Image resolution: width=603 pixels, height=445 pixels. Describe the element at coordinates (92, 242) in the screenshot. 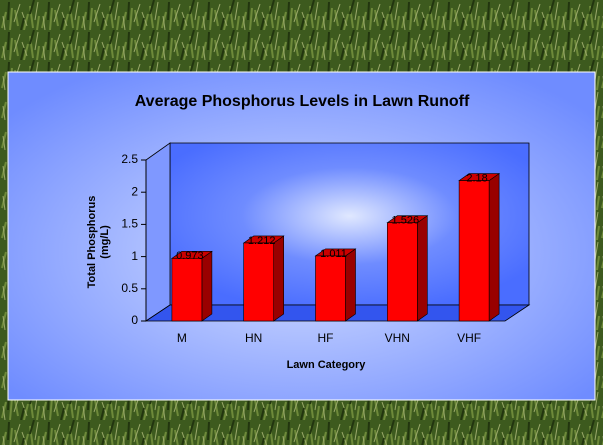

I see `y-axis-title: Total Phosphorus` at that location.